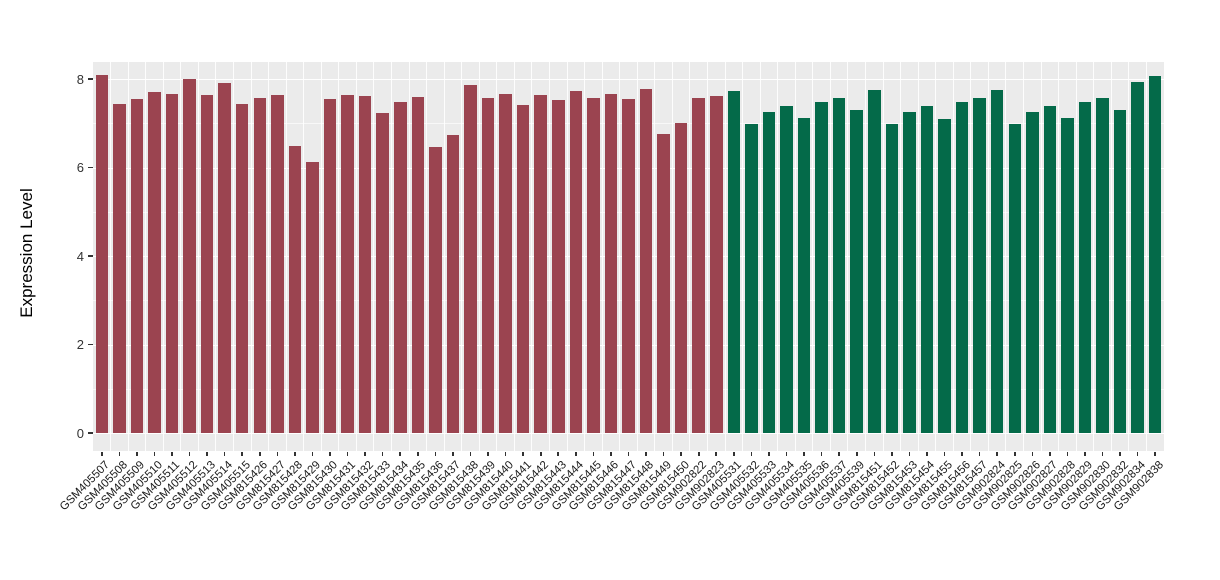 Image resolution: width=1220 pixels, height=580 pixels. Describe the element at coordinates (628, 433) in the screenshot. I see `major-gridline` at that location.